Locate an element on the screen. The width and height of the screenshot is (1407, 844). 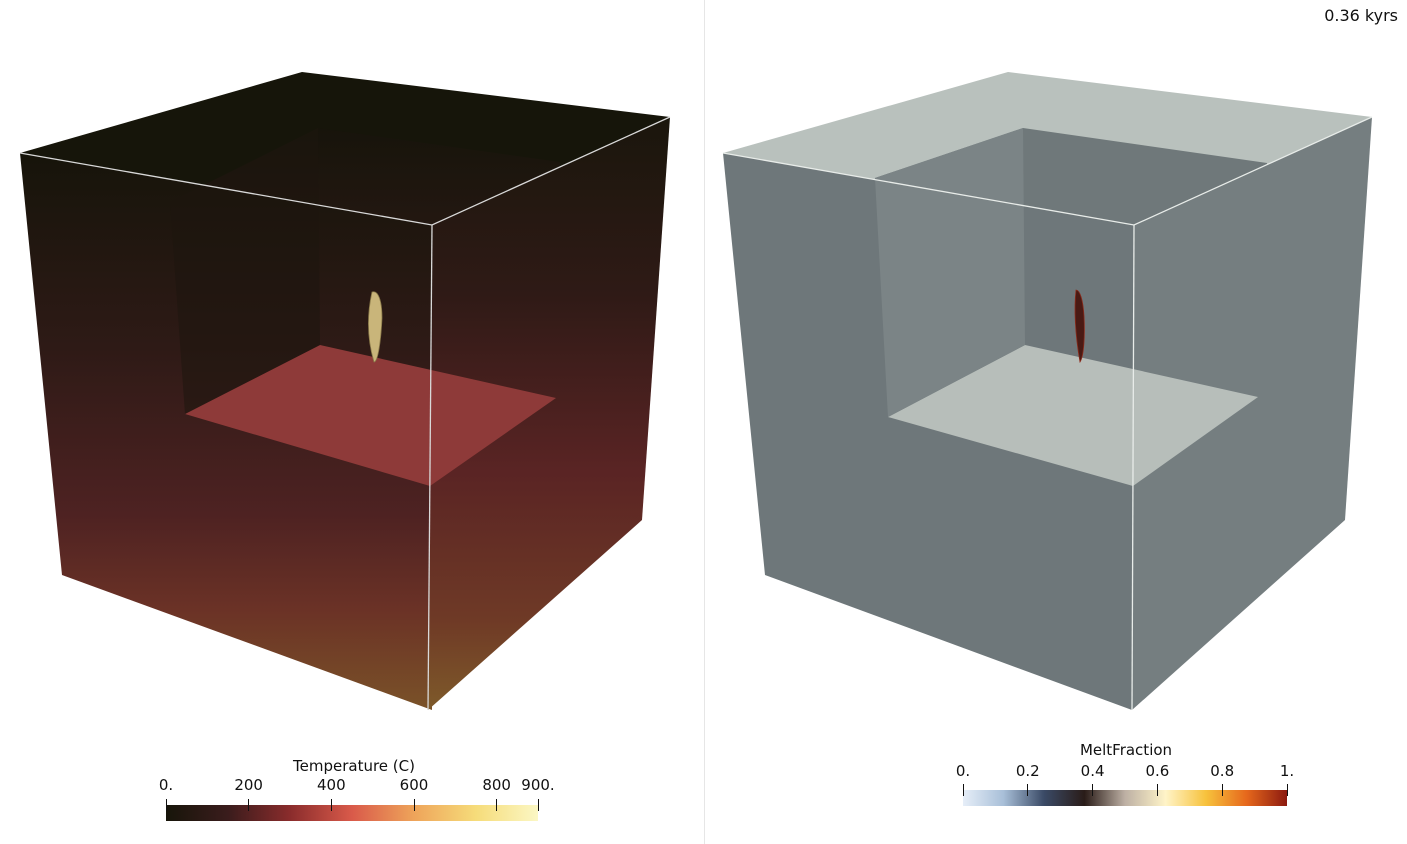
meltfraction-tick-label: 0.4 is located at coordinates (1092, 771).